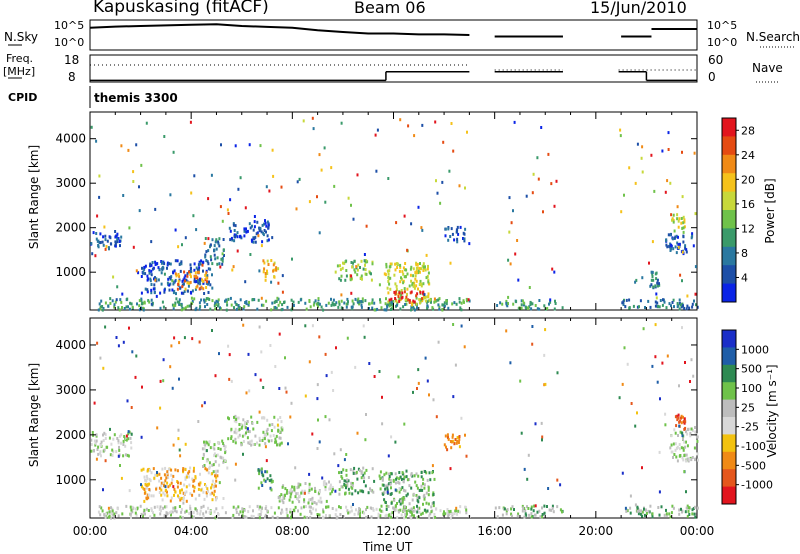 Image resolution: width=800 pixels, height=554 pixels. Describe the element at coordinates (751, 369) in the screenshot. I see `colorbar-tick-label: 500` at that location.